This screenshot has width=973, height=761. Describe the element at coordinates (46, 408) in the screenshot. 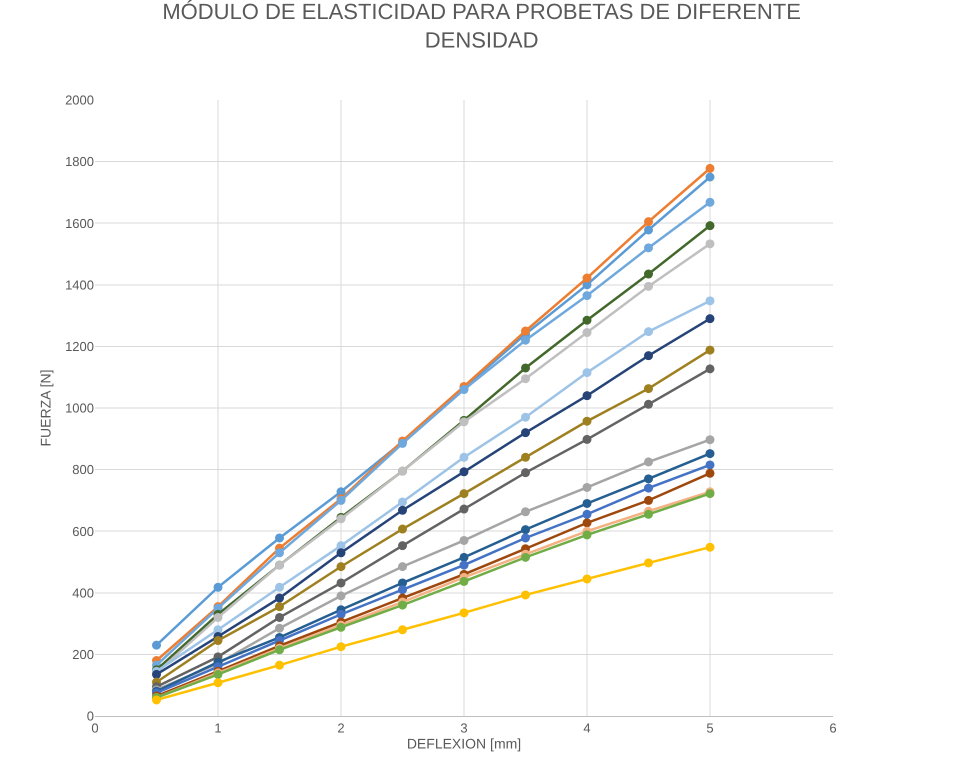

I see `y-axis-title: FUERZA [N]` at that location.